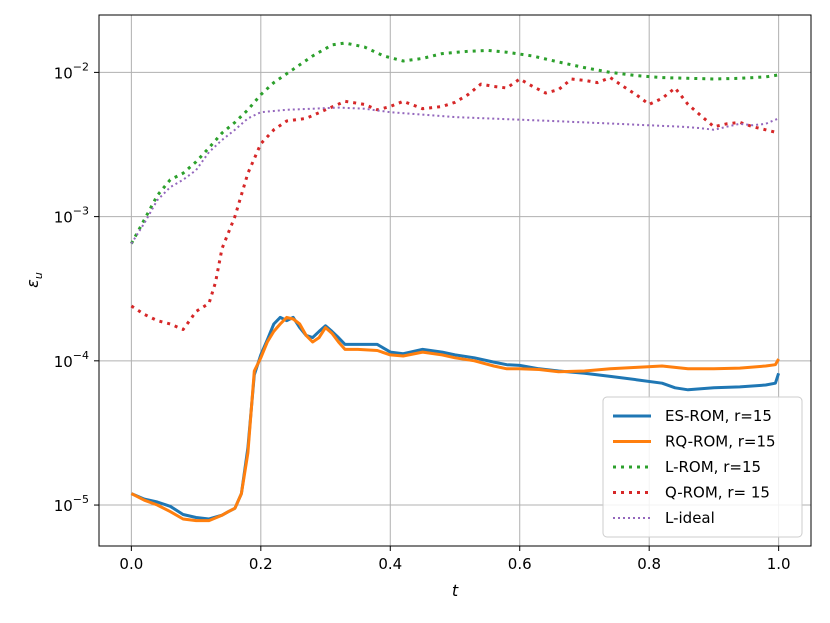  Describe the element at coordinates (81, 66) in the screenshot. I see `y-tick-exponent: −2` at that location.